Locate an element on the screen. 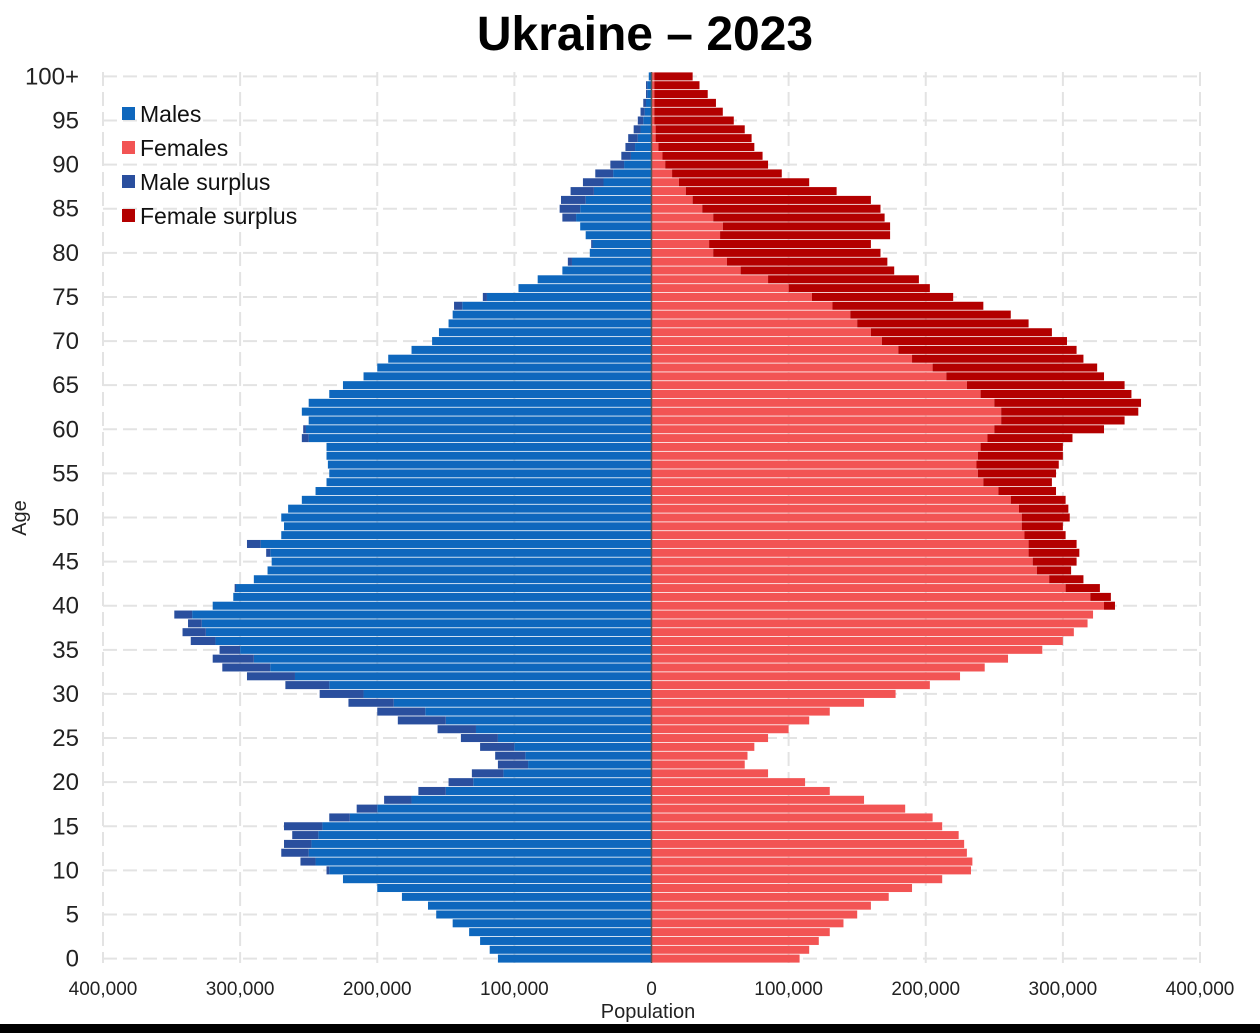  y-tick-label: 15 is located at coordinates (65, 826).